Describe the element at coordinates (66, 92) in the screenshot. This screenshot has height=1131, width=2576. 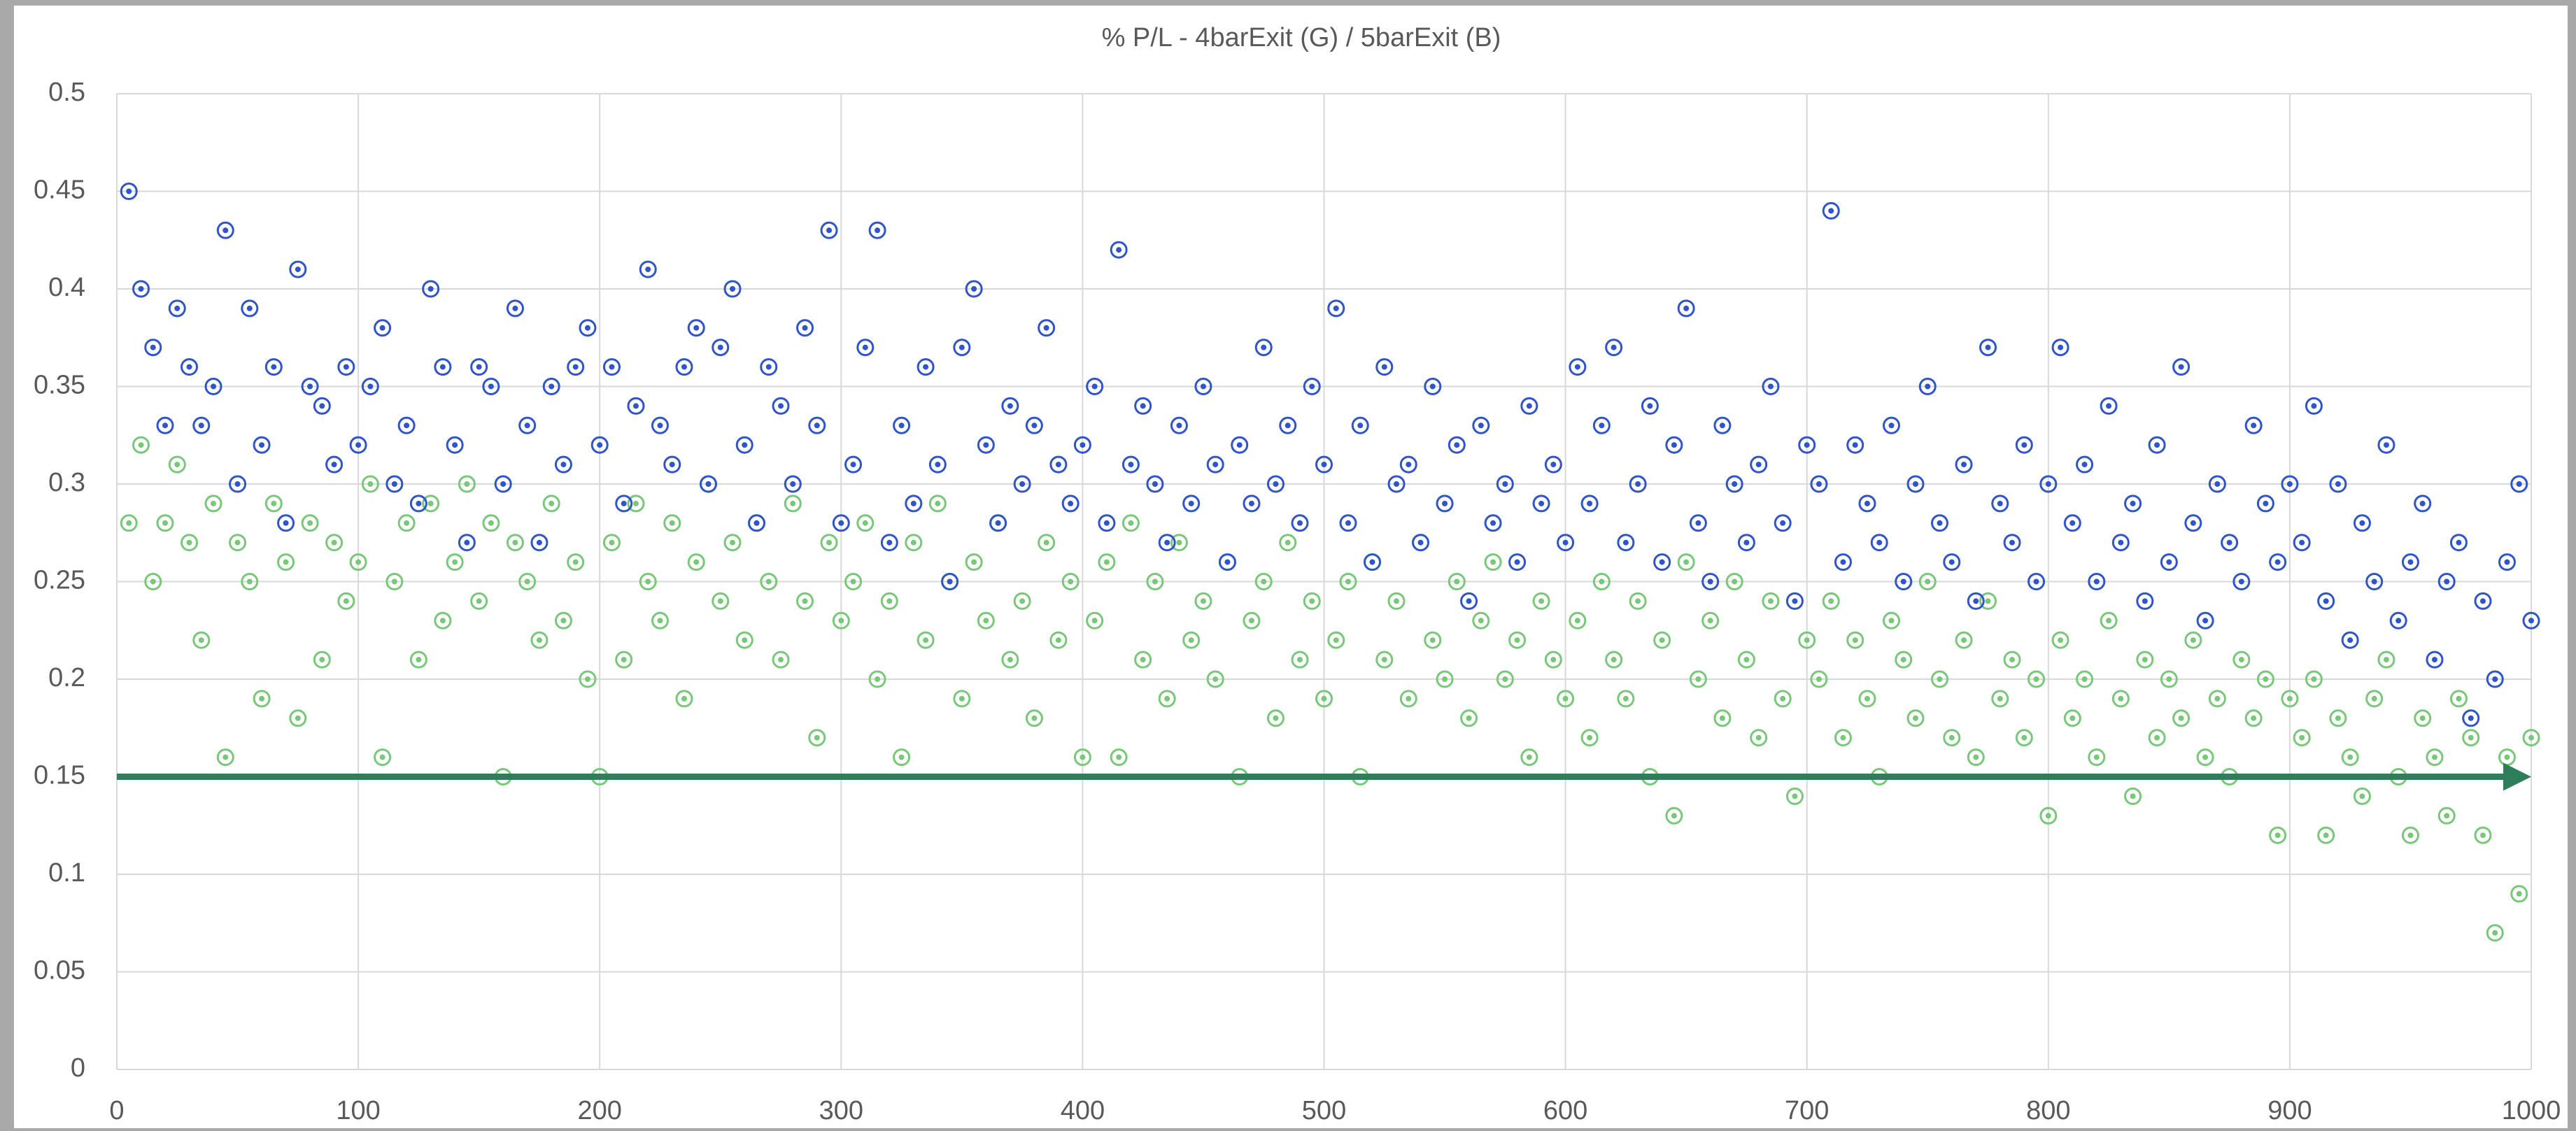
I see `y-tick-label: 0.5` at that location.